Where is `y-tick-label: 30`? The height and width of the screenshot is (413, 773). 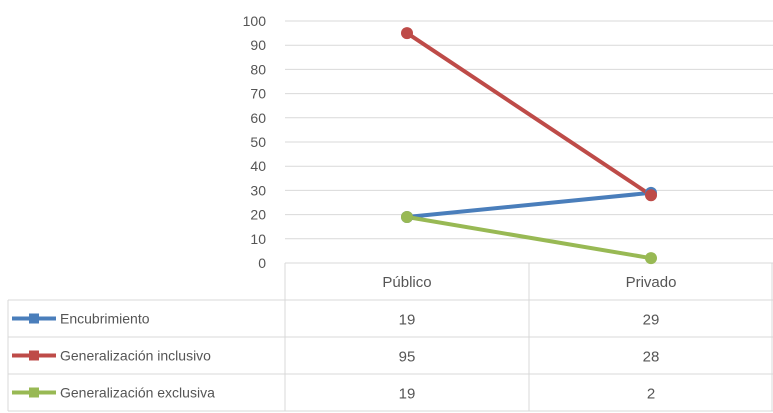
y-tick-label: 30 is located at coordinates (258, 190).